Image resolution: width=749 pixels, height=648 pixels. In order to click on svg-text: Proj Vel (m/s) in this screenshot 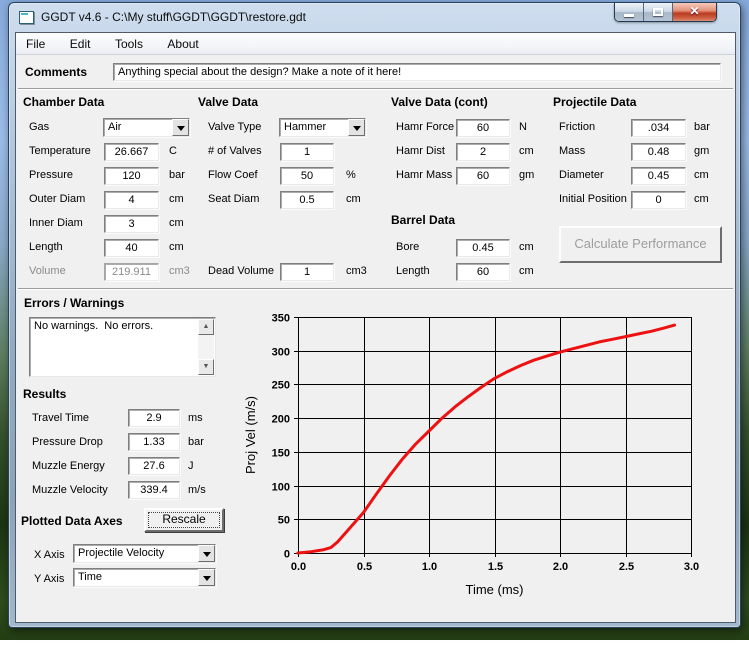, I will do `click(250, 435)`.